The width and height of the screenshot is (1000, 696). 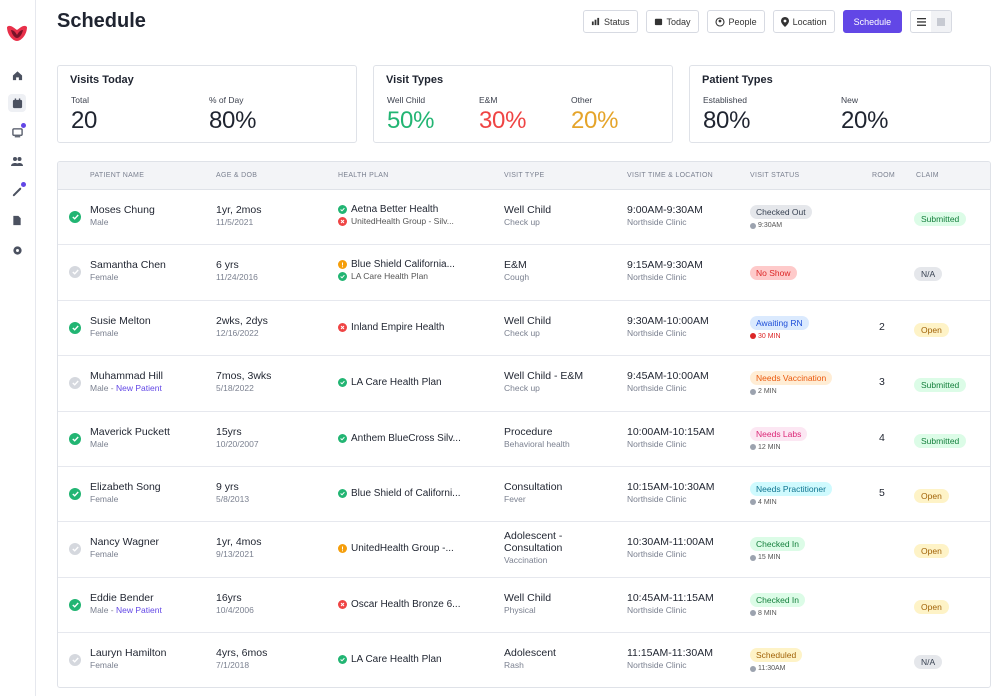 I want to click on patient-cell: Nancy Wagner Female, so click(x=124, y=547).